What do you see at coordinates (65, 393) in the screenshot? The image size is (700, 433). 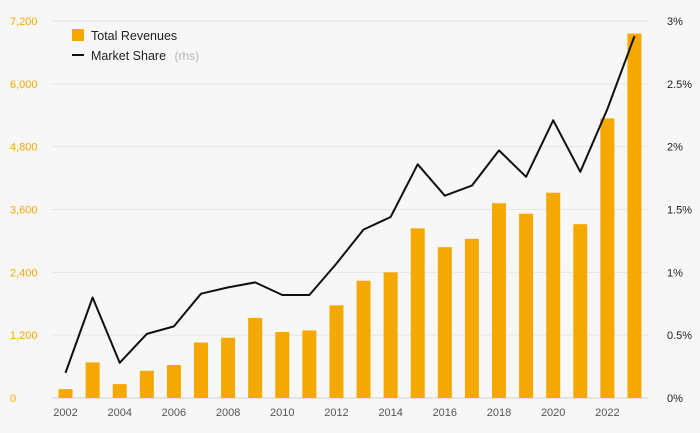 I see `revenue-bar-2002` at bounding box center [65, 393].